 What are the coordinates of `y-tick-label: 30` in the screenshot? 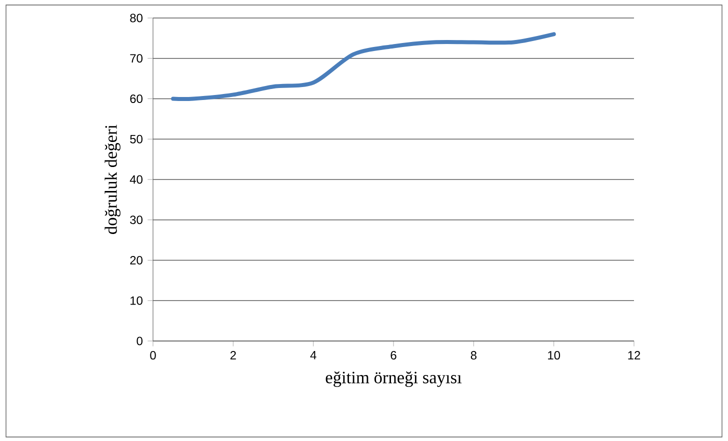 It's located at (136, 220).